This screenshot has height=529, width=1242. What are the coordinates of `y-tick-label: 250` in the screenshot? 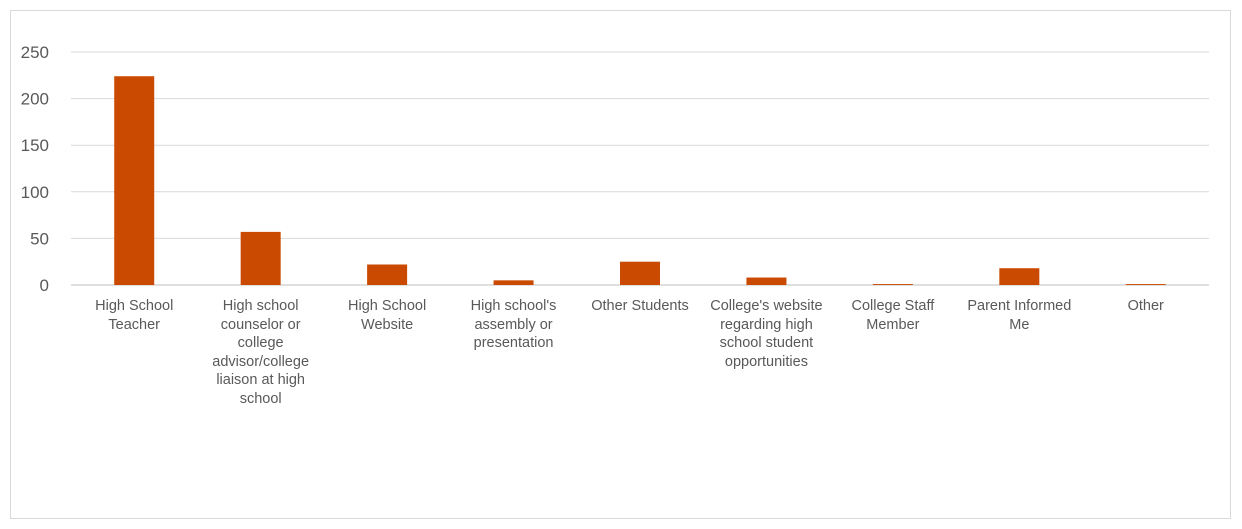 It's located at (35, 52).